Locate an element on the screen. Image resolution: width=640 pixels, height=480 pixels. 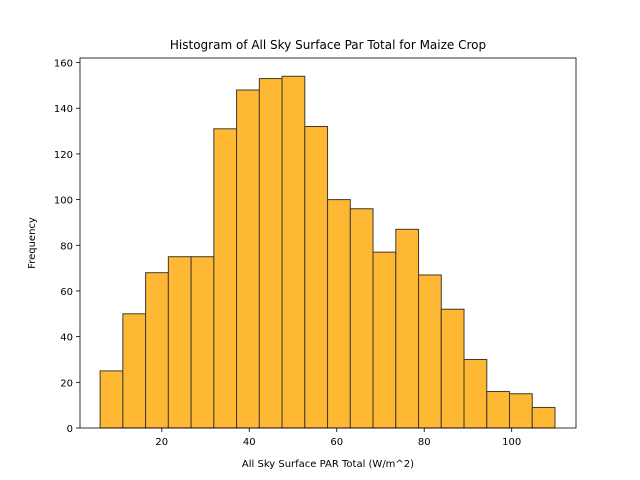
y-tick-label: 0 is located at coordinates (70, 429).